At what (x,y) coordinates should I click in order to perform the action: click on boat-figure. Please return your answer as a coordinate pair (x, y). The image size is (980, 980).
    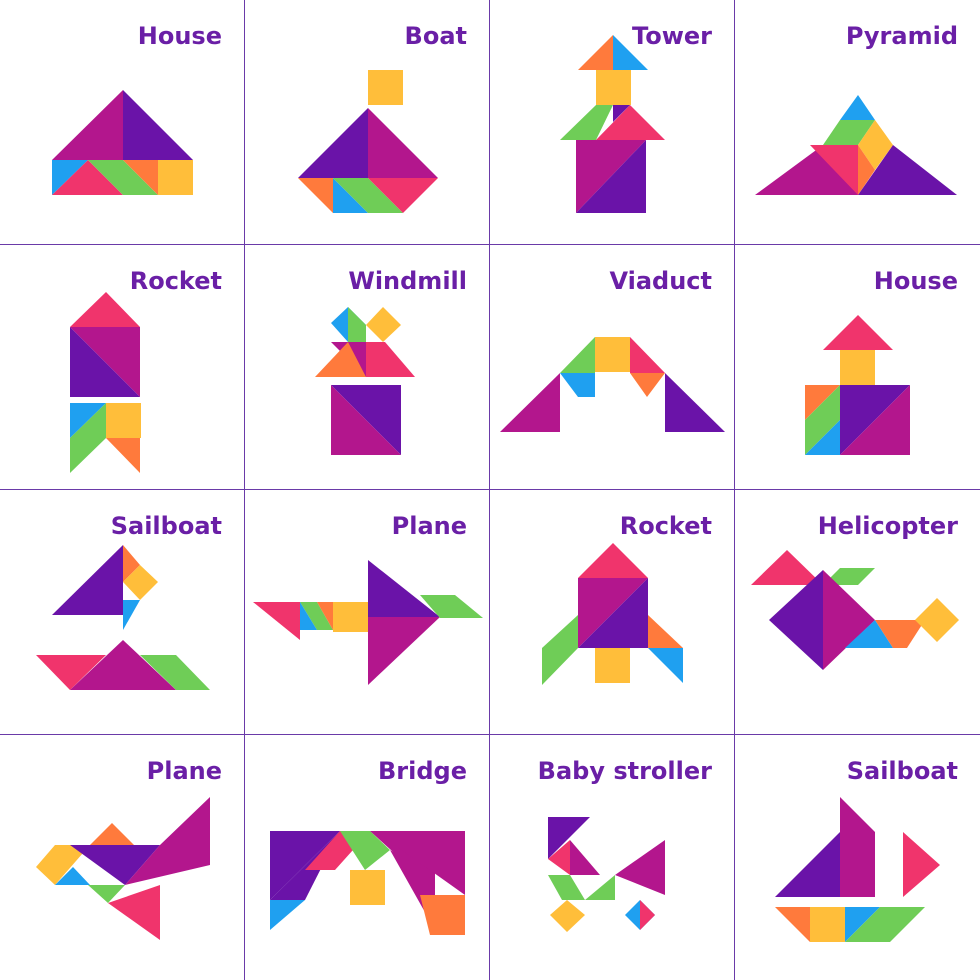
    Looking at the image, I should click on (368, 141).